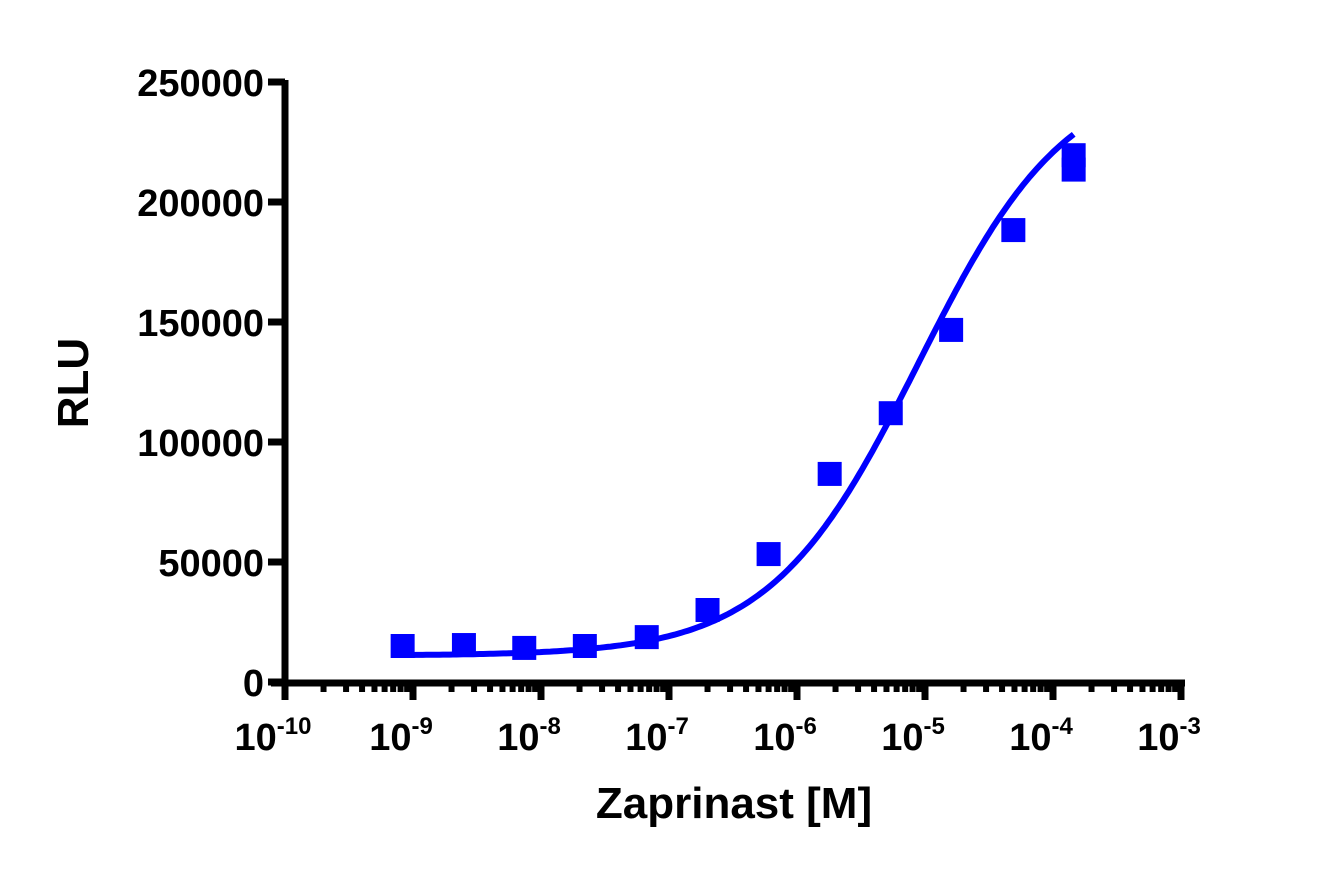  What do you see at coordinates (253, 684) in the screenshot?
I see `y-tick-label: 0` at bounding box center [253, 684].